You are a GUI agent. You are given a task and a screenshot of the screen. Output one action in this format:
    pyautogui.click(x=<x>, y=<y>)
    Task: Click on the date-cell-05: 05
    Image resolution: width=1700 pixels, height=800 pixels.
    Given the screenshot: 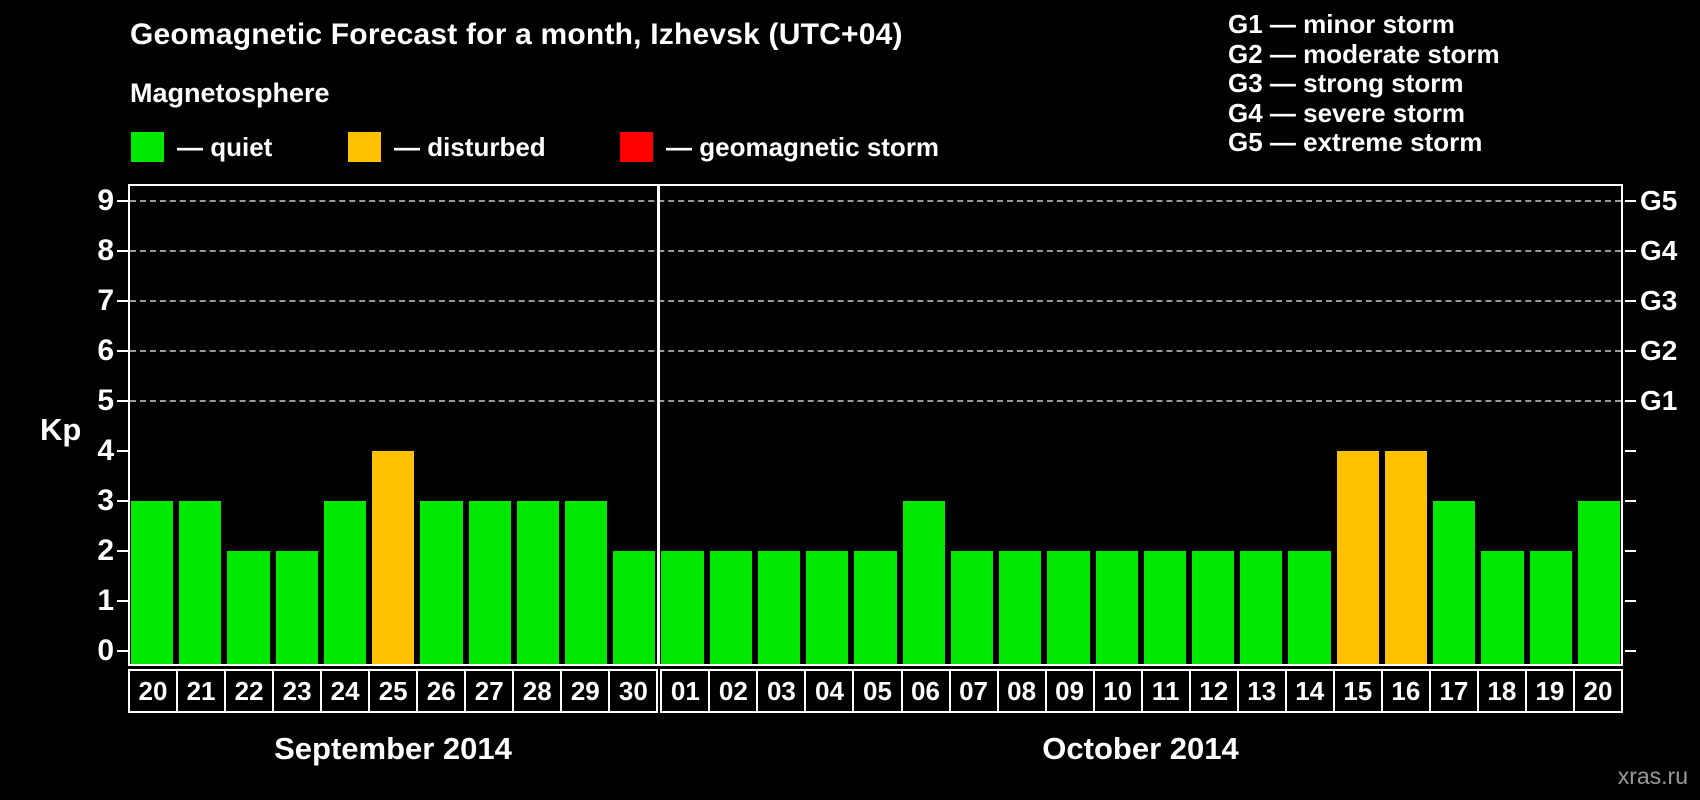 What is the action you would take?
    pyautogui.click(x=877, y=691)
    